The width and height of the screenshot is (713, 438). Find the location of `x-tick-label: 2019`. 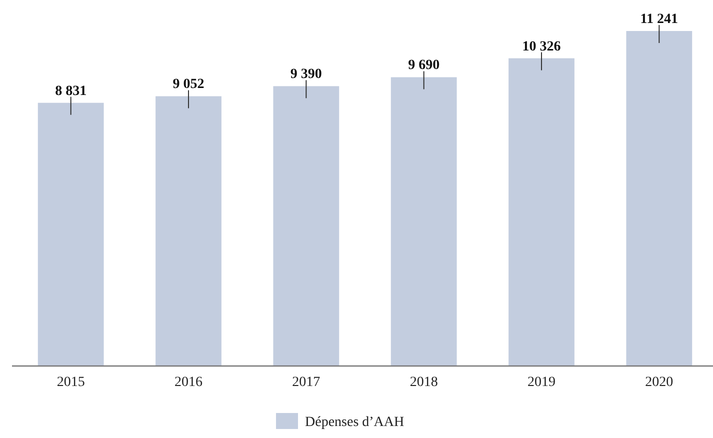

x-tick-label: 2019 is located at coordinates (542, 382).